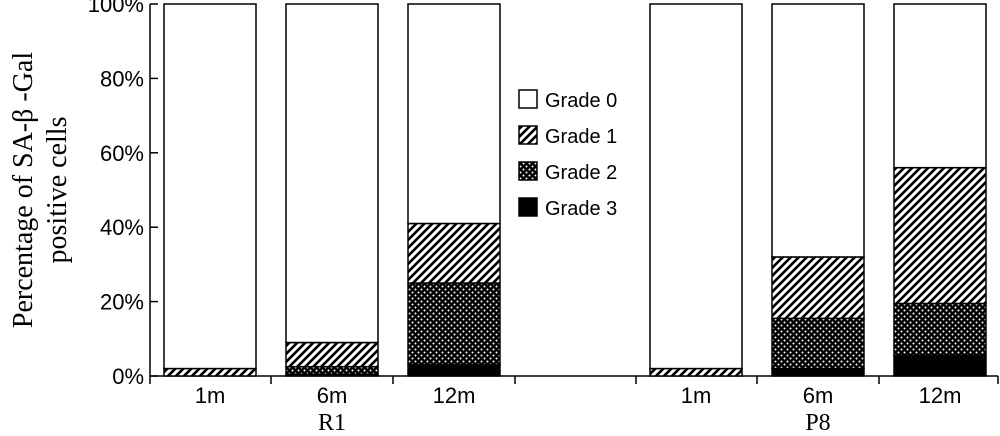  I want to click on y-axis-title-line-2: positive cells, so click(57, 190).